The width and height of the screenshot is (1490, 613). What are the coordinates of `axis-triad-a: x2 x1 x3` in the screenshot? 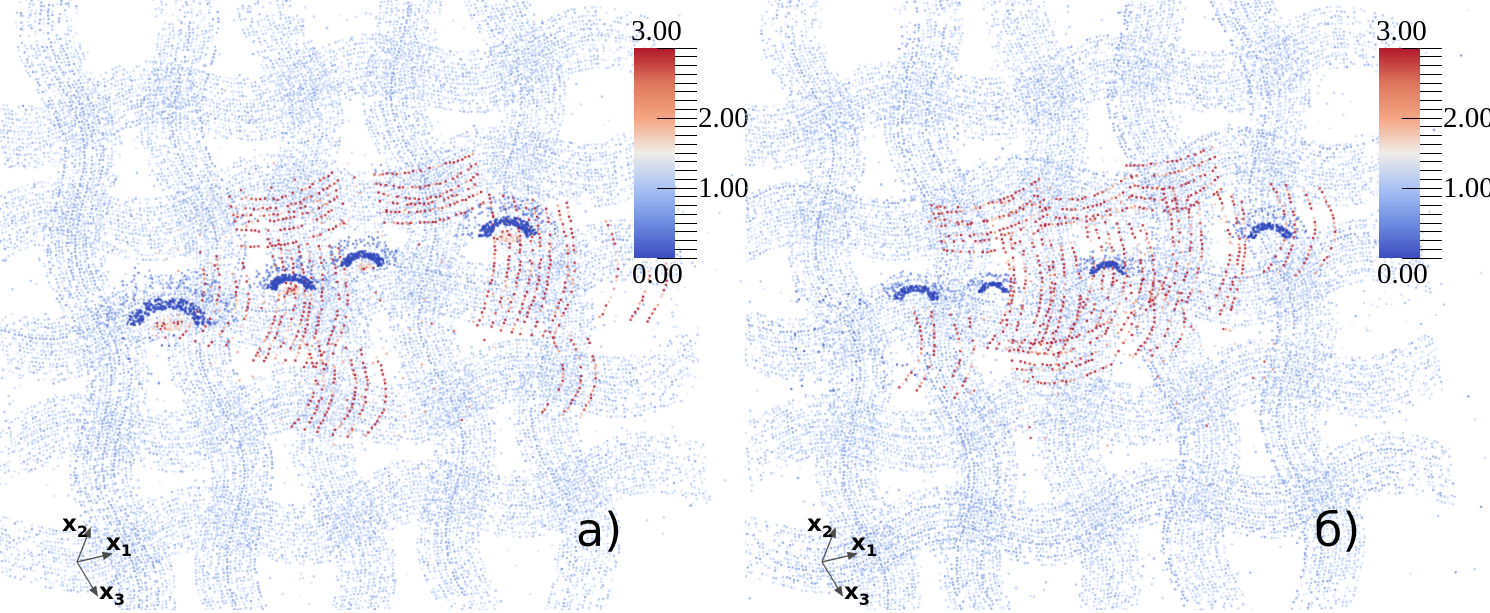 It's located at (97, 560).